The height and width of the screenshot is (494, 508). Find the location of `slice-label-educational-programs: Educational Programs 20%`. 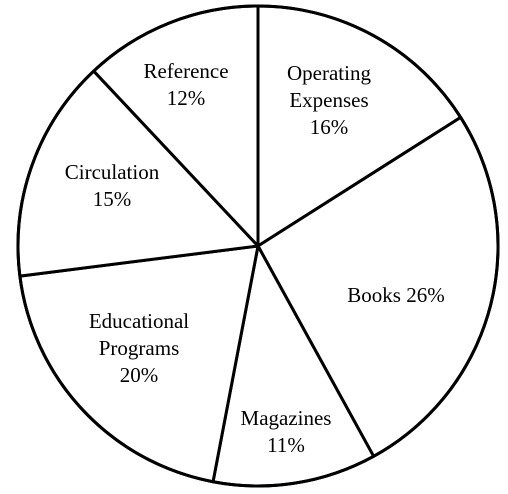

slice-label-educational-programs: Educational Programs 20% is located at coordinates (139, 348).